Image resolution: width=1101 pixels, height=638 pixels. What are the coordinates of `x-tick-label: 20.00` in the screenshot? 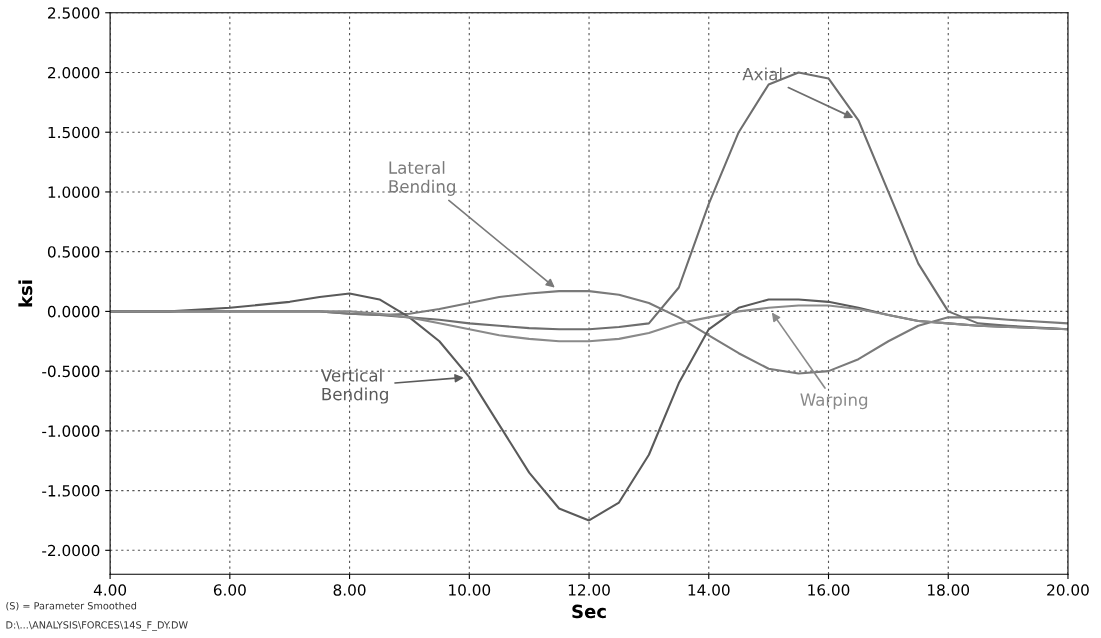 It's located at (1068, 590).